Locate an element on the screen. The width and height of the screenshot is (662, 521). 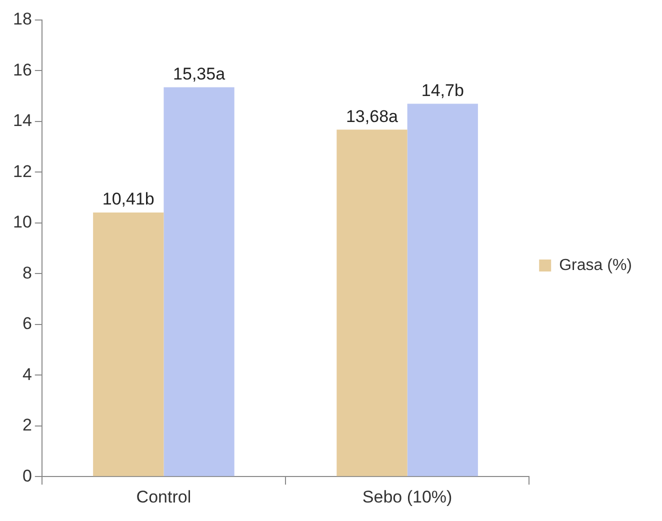
legend-label: Grasa (%) is located at coordinates (595, 265).